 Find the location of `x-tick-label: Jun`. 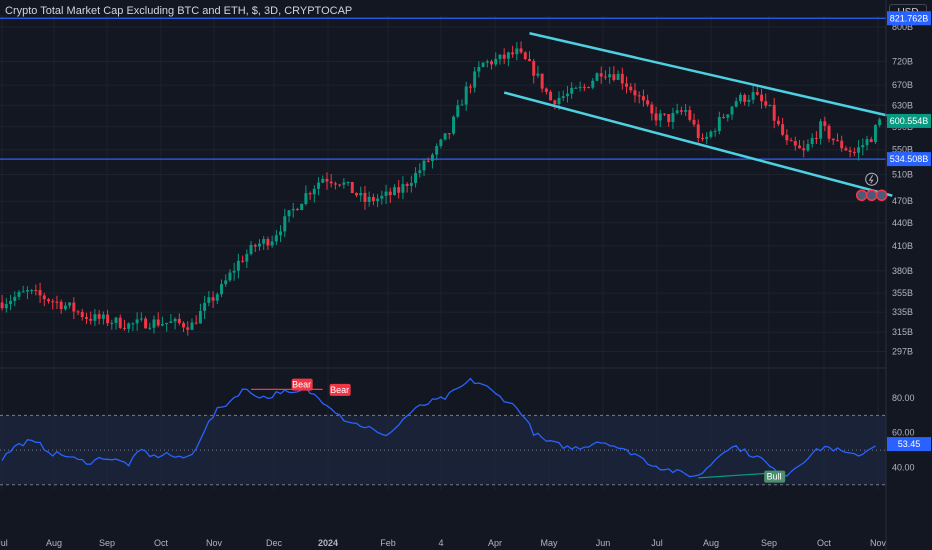

x-tick-label: Jun is located at coordinates (603, 543).